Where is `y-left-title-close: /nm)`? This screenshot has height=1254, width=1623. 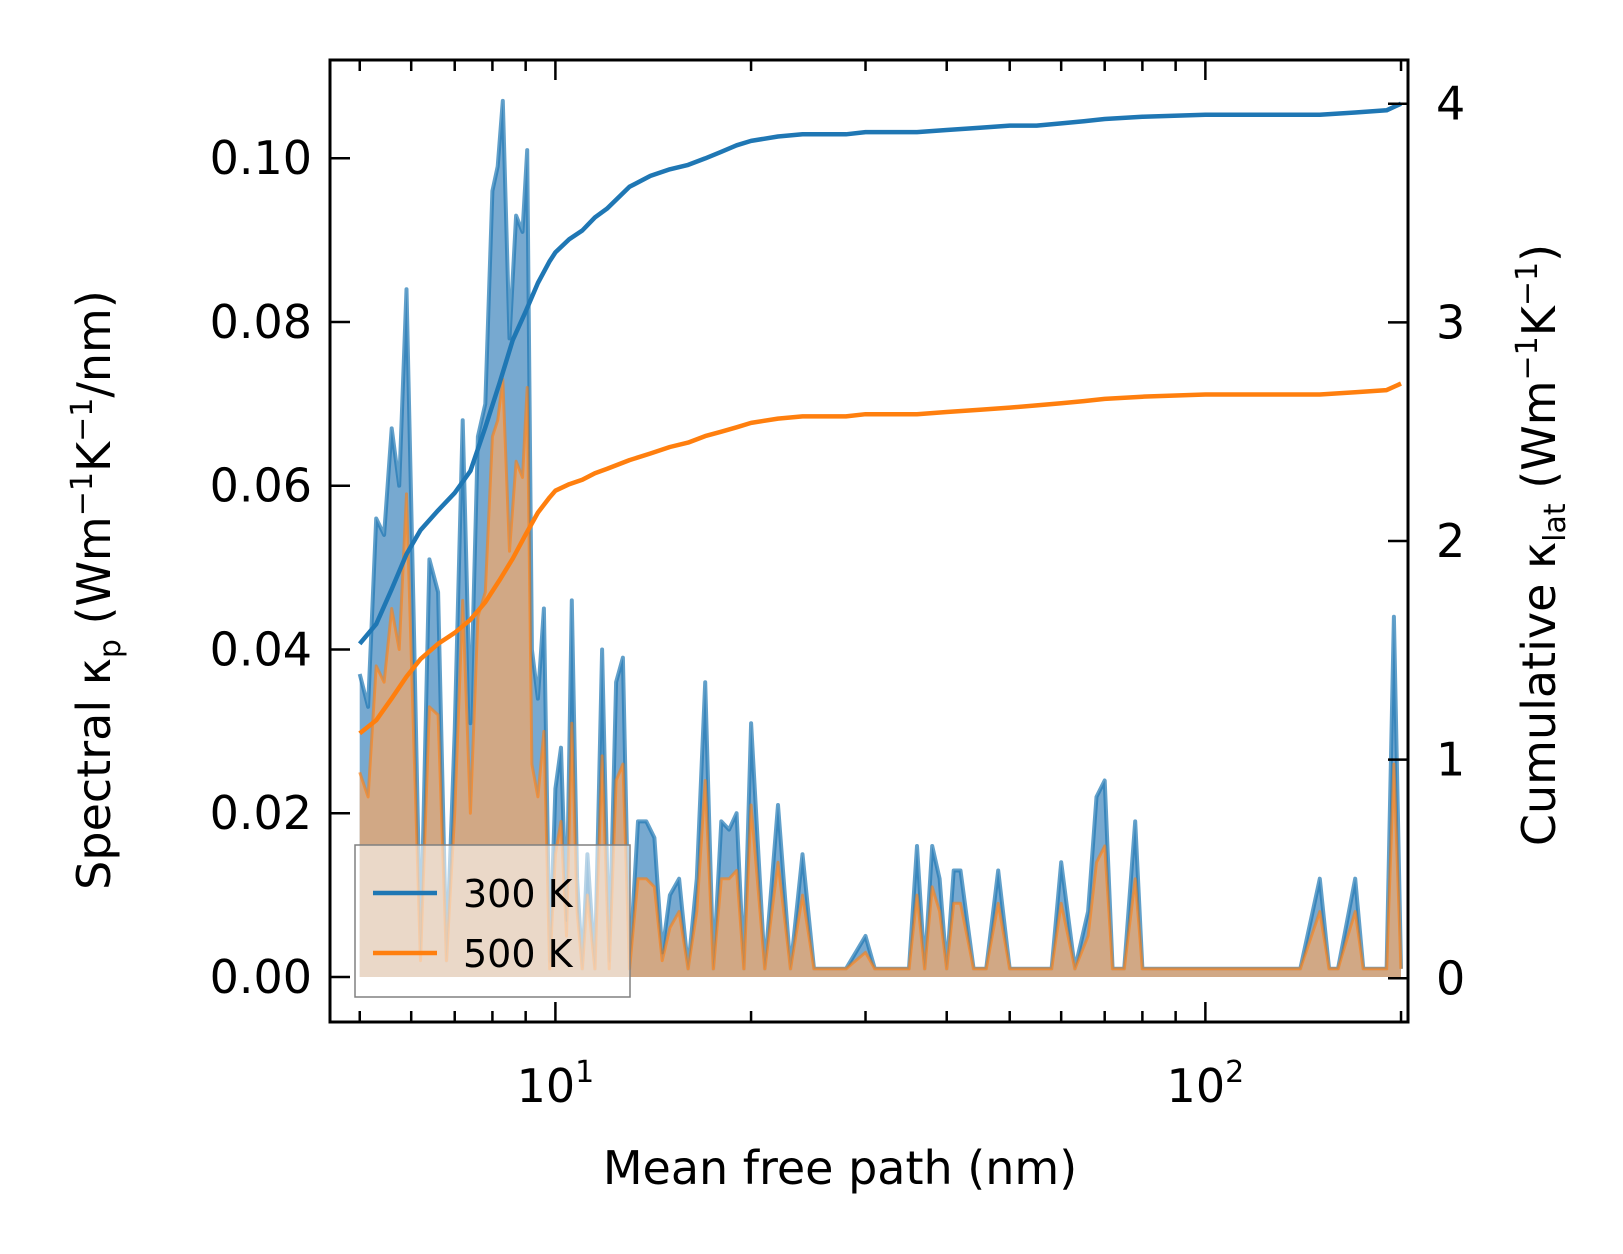
y-left-title-close: /nm) is located at coordinates (94, 343).